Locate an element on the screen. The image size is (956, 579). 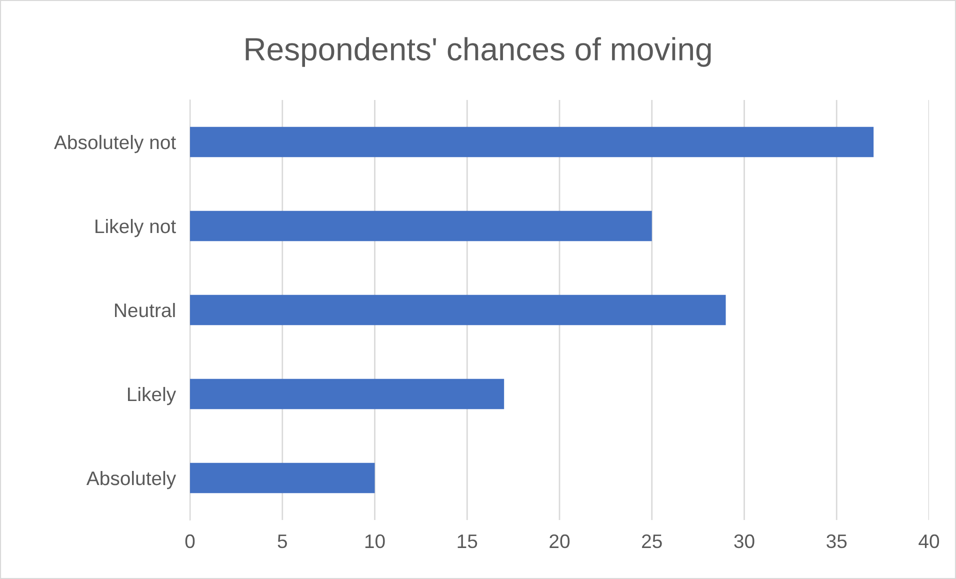
x-tick-label: 10 is located at coordinates (375, 541).